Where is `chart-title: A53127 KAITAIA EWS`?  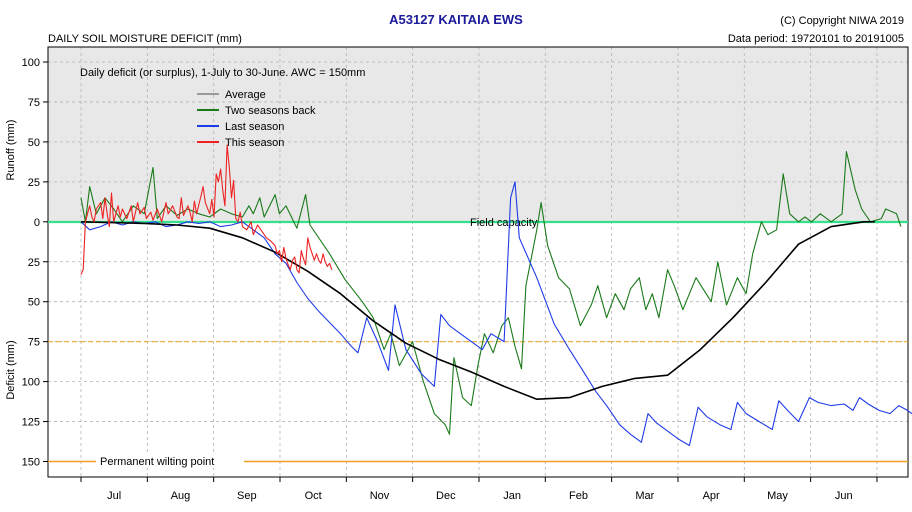 chart-title: A53127 KAITAIA EWS is located at coordinates (456, 19).